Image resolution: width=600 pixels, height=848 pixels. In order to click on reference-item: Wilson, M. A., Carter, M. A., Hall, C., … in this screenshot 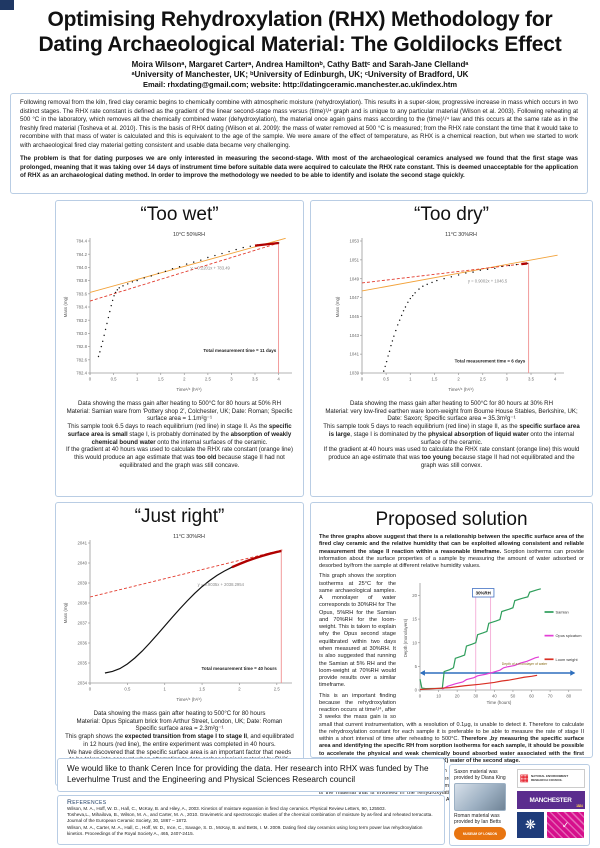, I will do `click(245, 830)`.